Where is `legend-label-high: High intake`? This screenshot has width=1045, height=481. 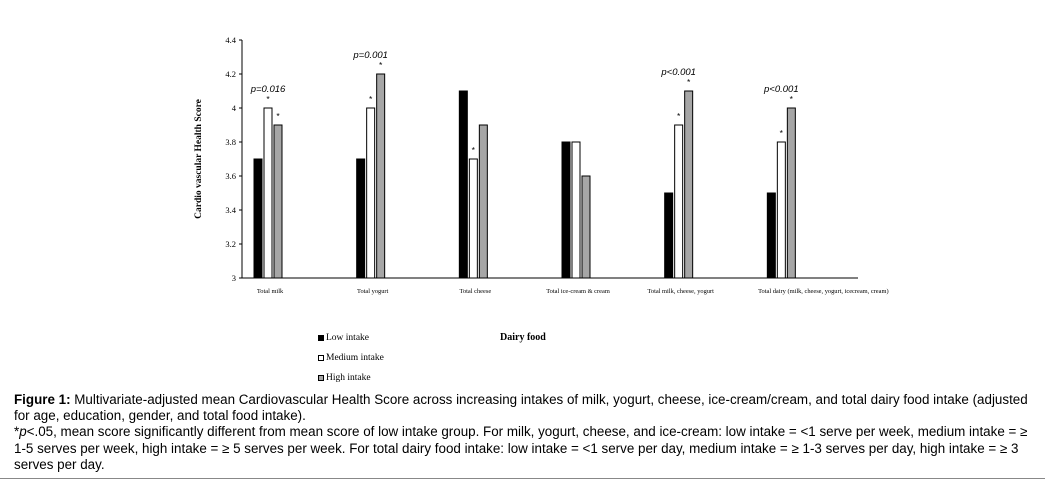 legend-label-high: High intake is located at coordinates (348, 378).